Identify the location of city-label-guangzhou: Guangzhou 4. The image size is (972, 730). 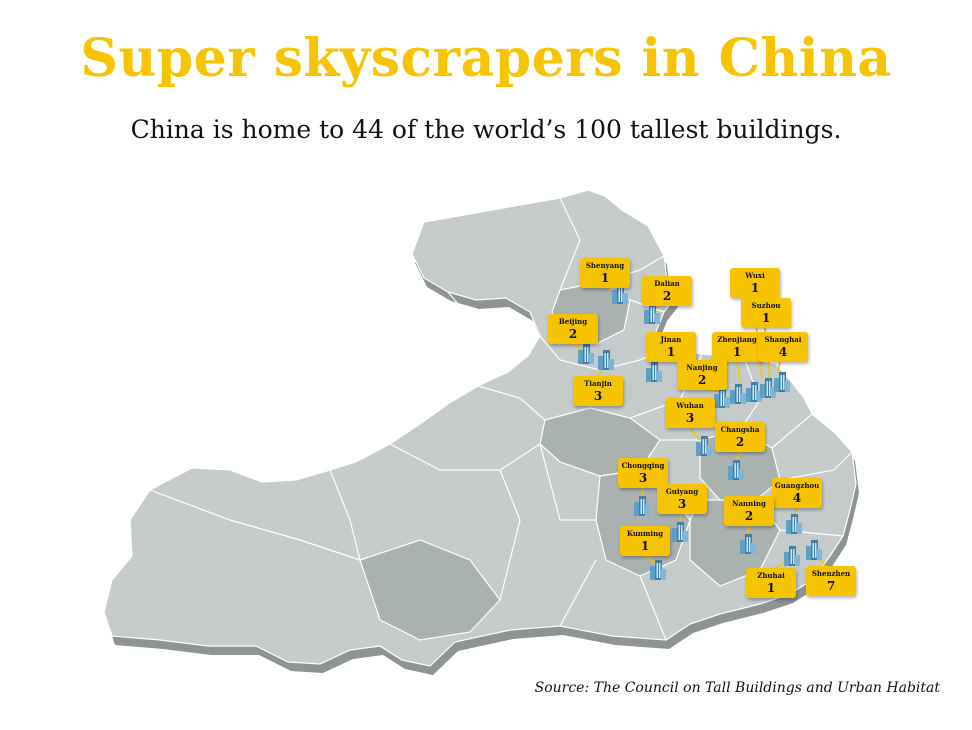
(797, 493).